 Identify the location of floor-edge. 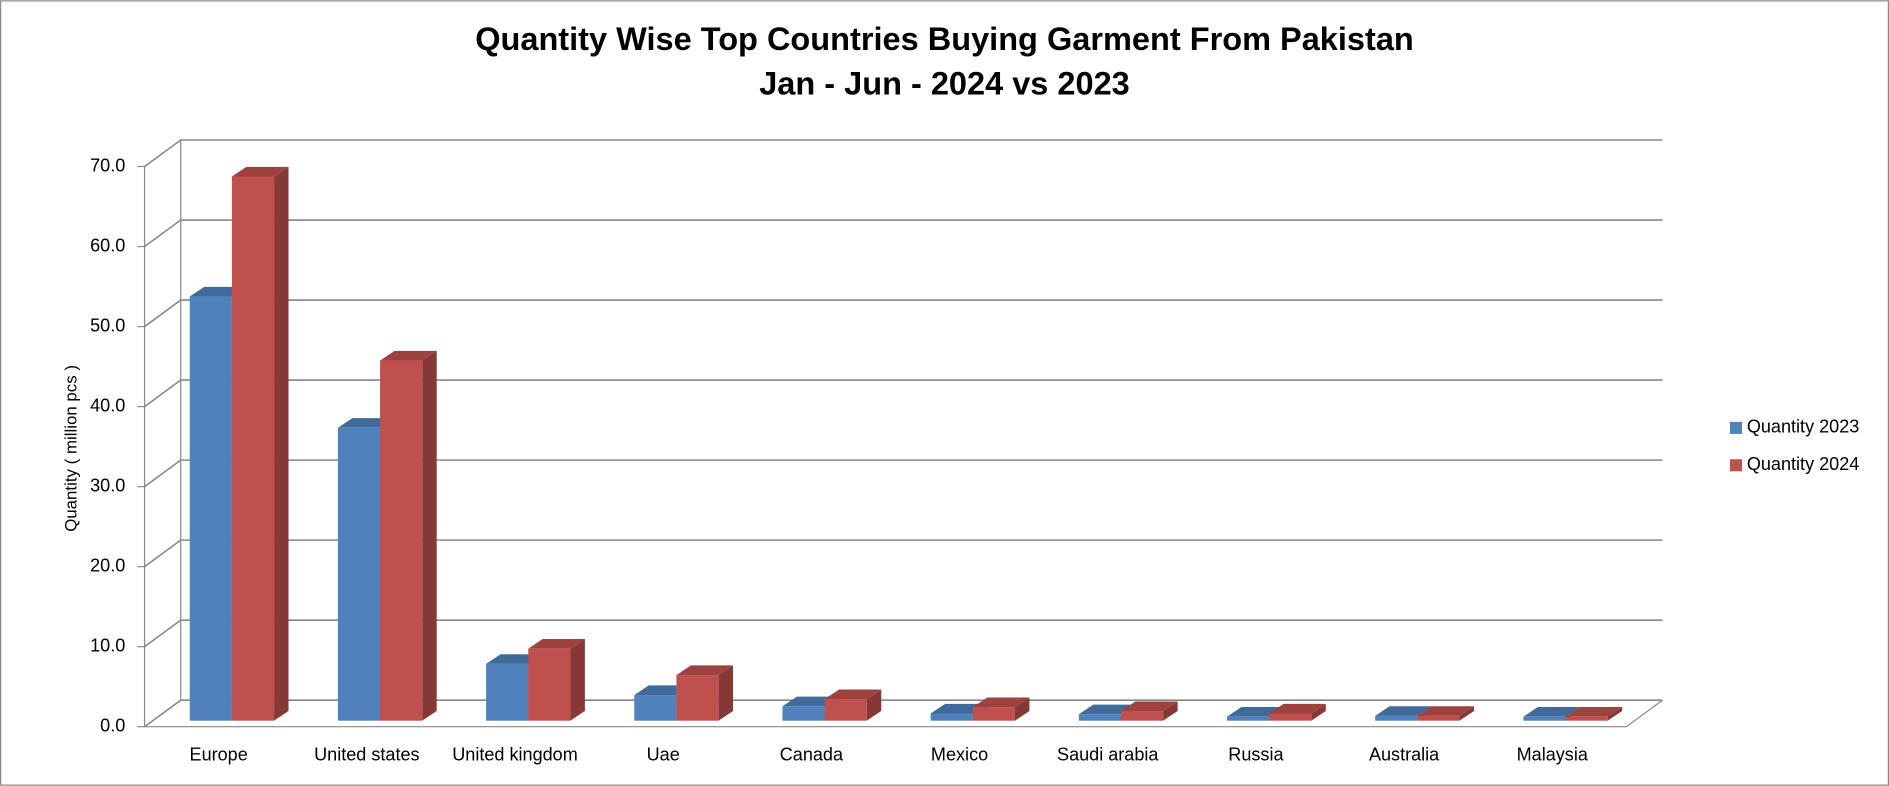
(903, 713).